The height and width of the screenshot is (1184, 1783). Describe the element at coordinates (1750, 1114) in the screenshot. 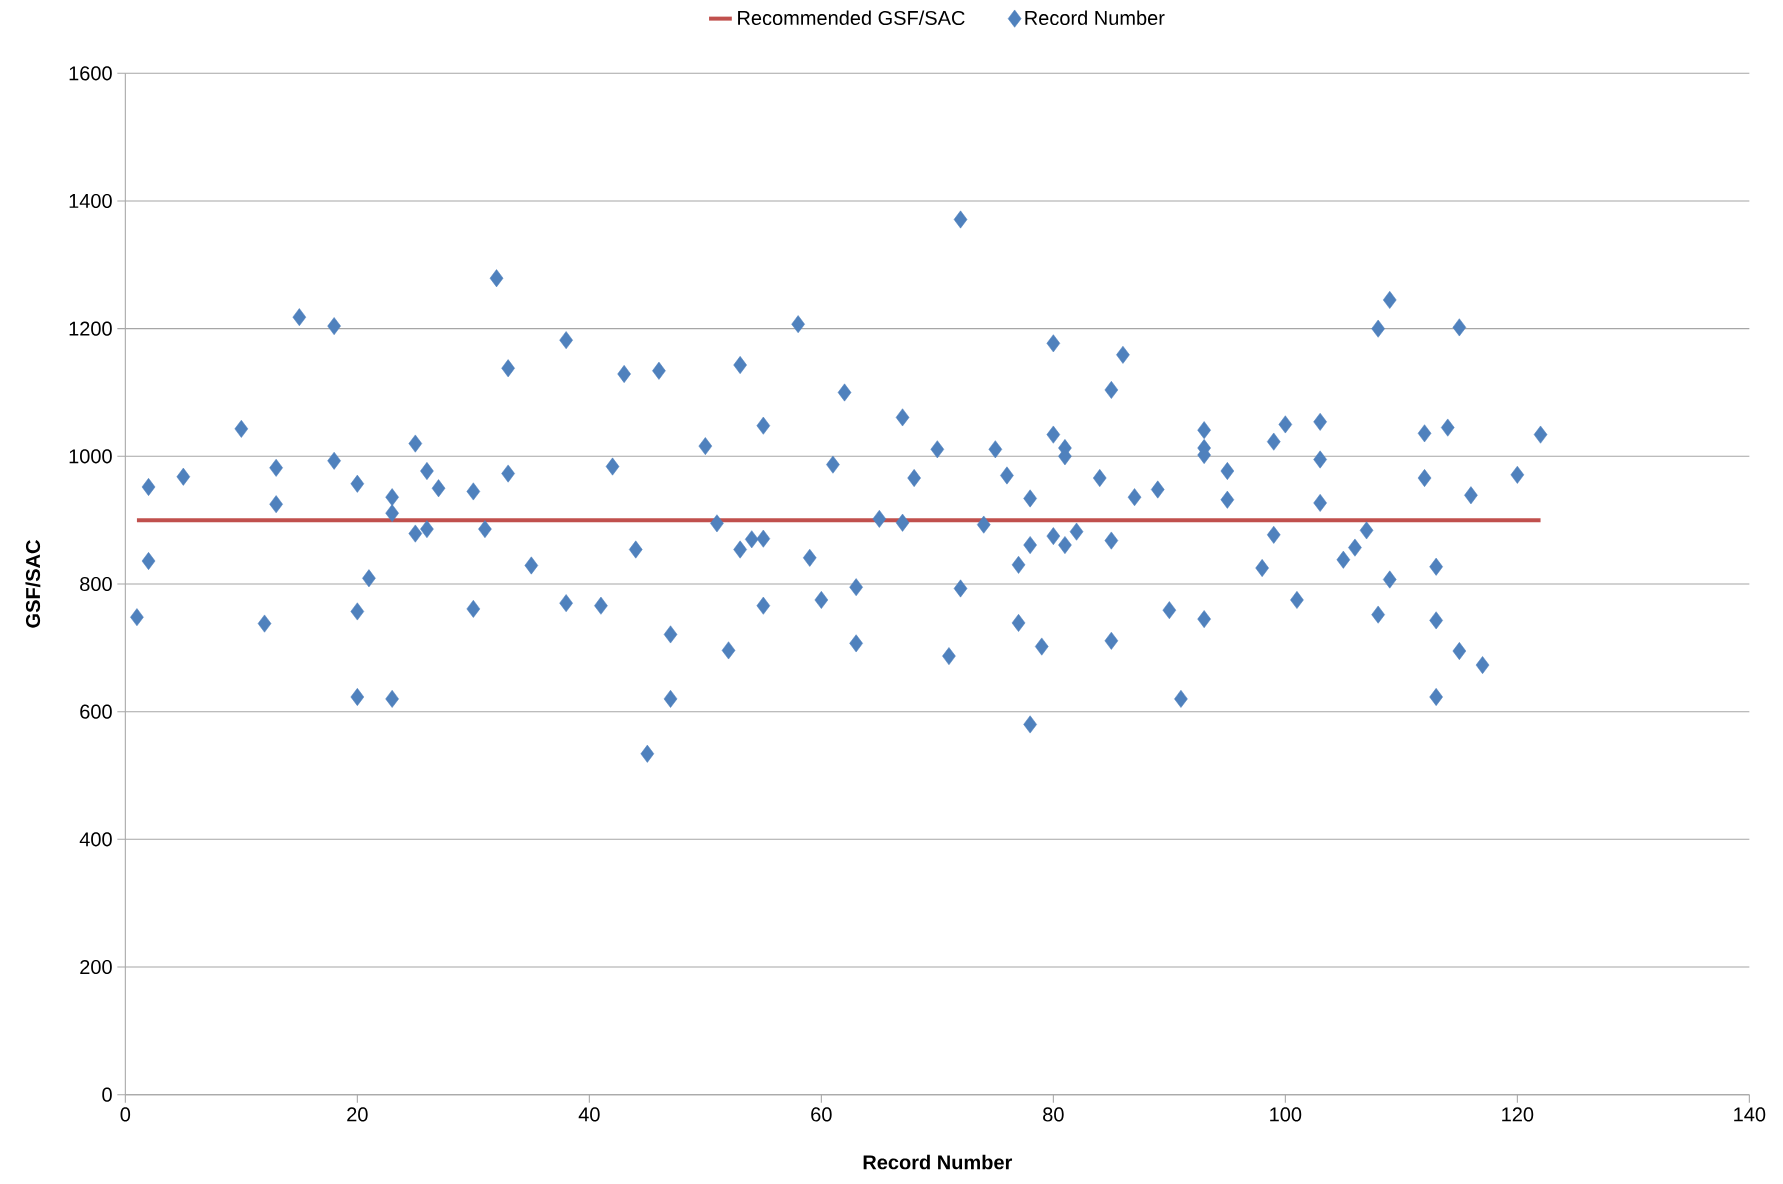

I see `x-tick-label: 140` at that location.